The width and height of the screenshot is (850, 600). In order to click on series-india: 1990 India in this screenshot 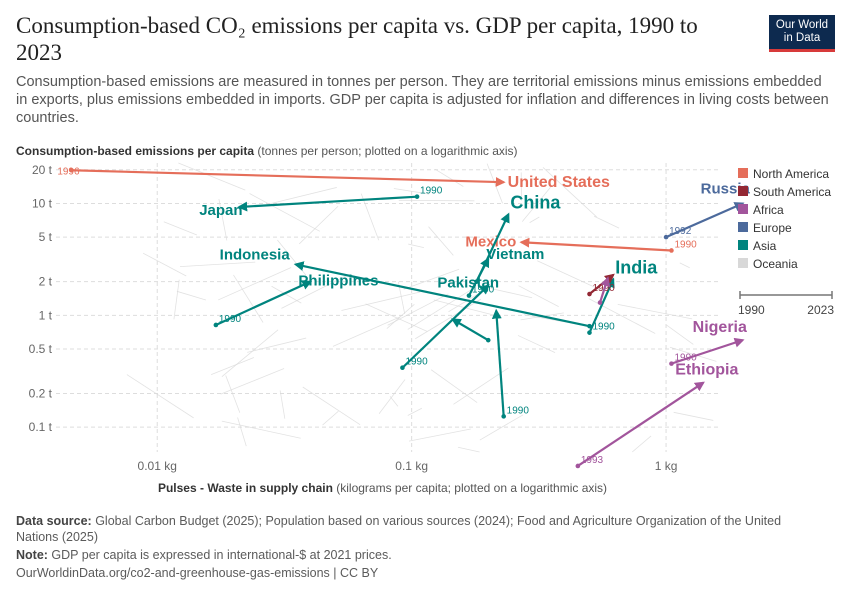, I will do `click(622, 296)`.